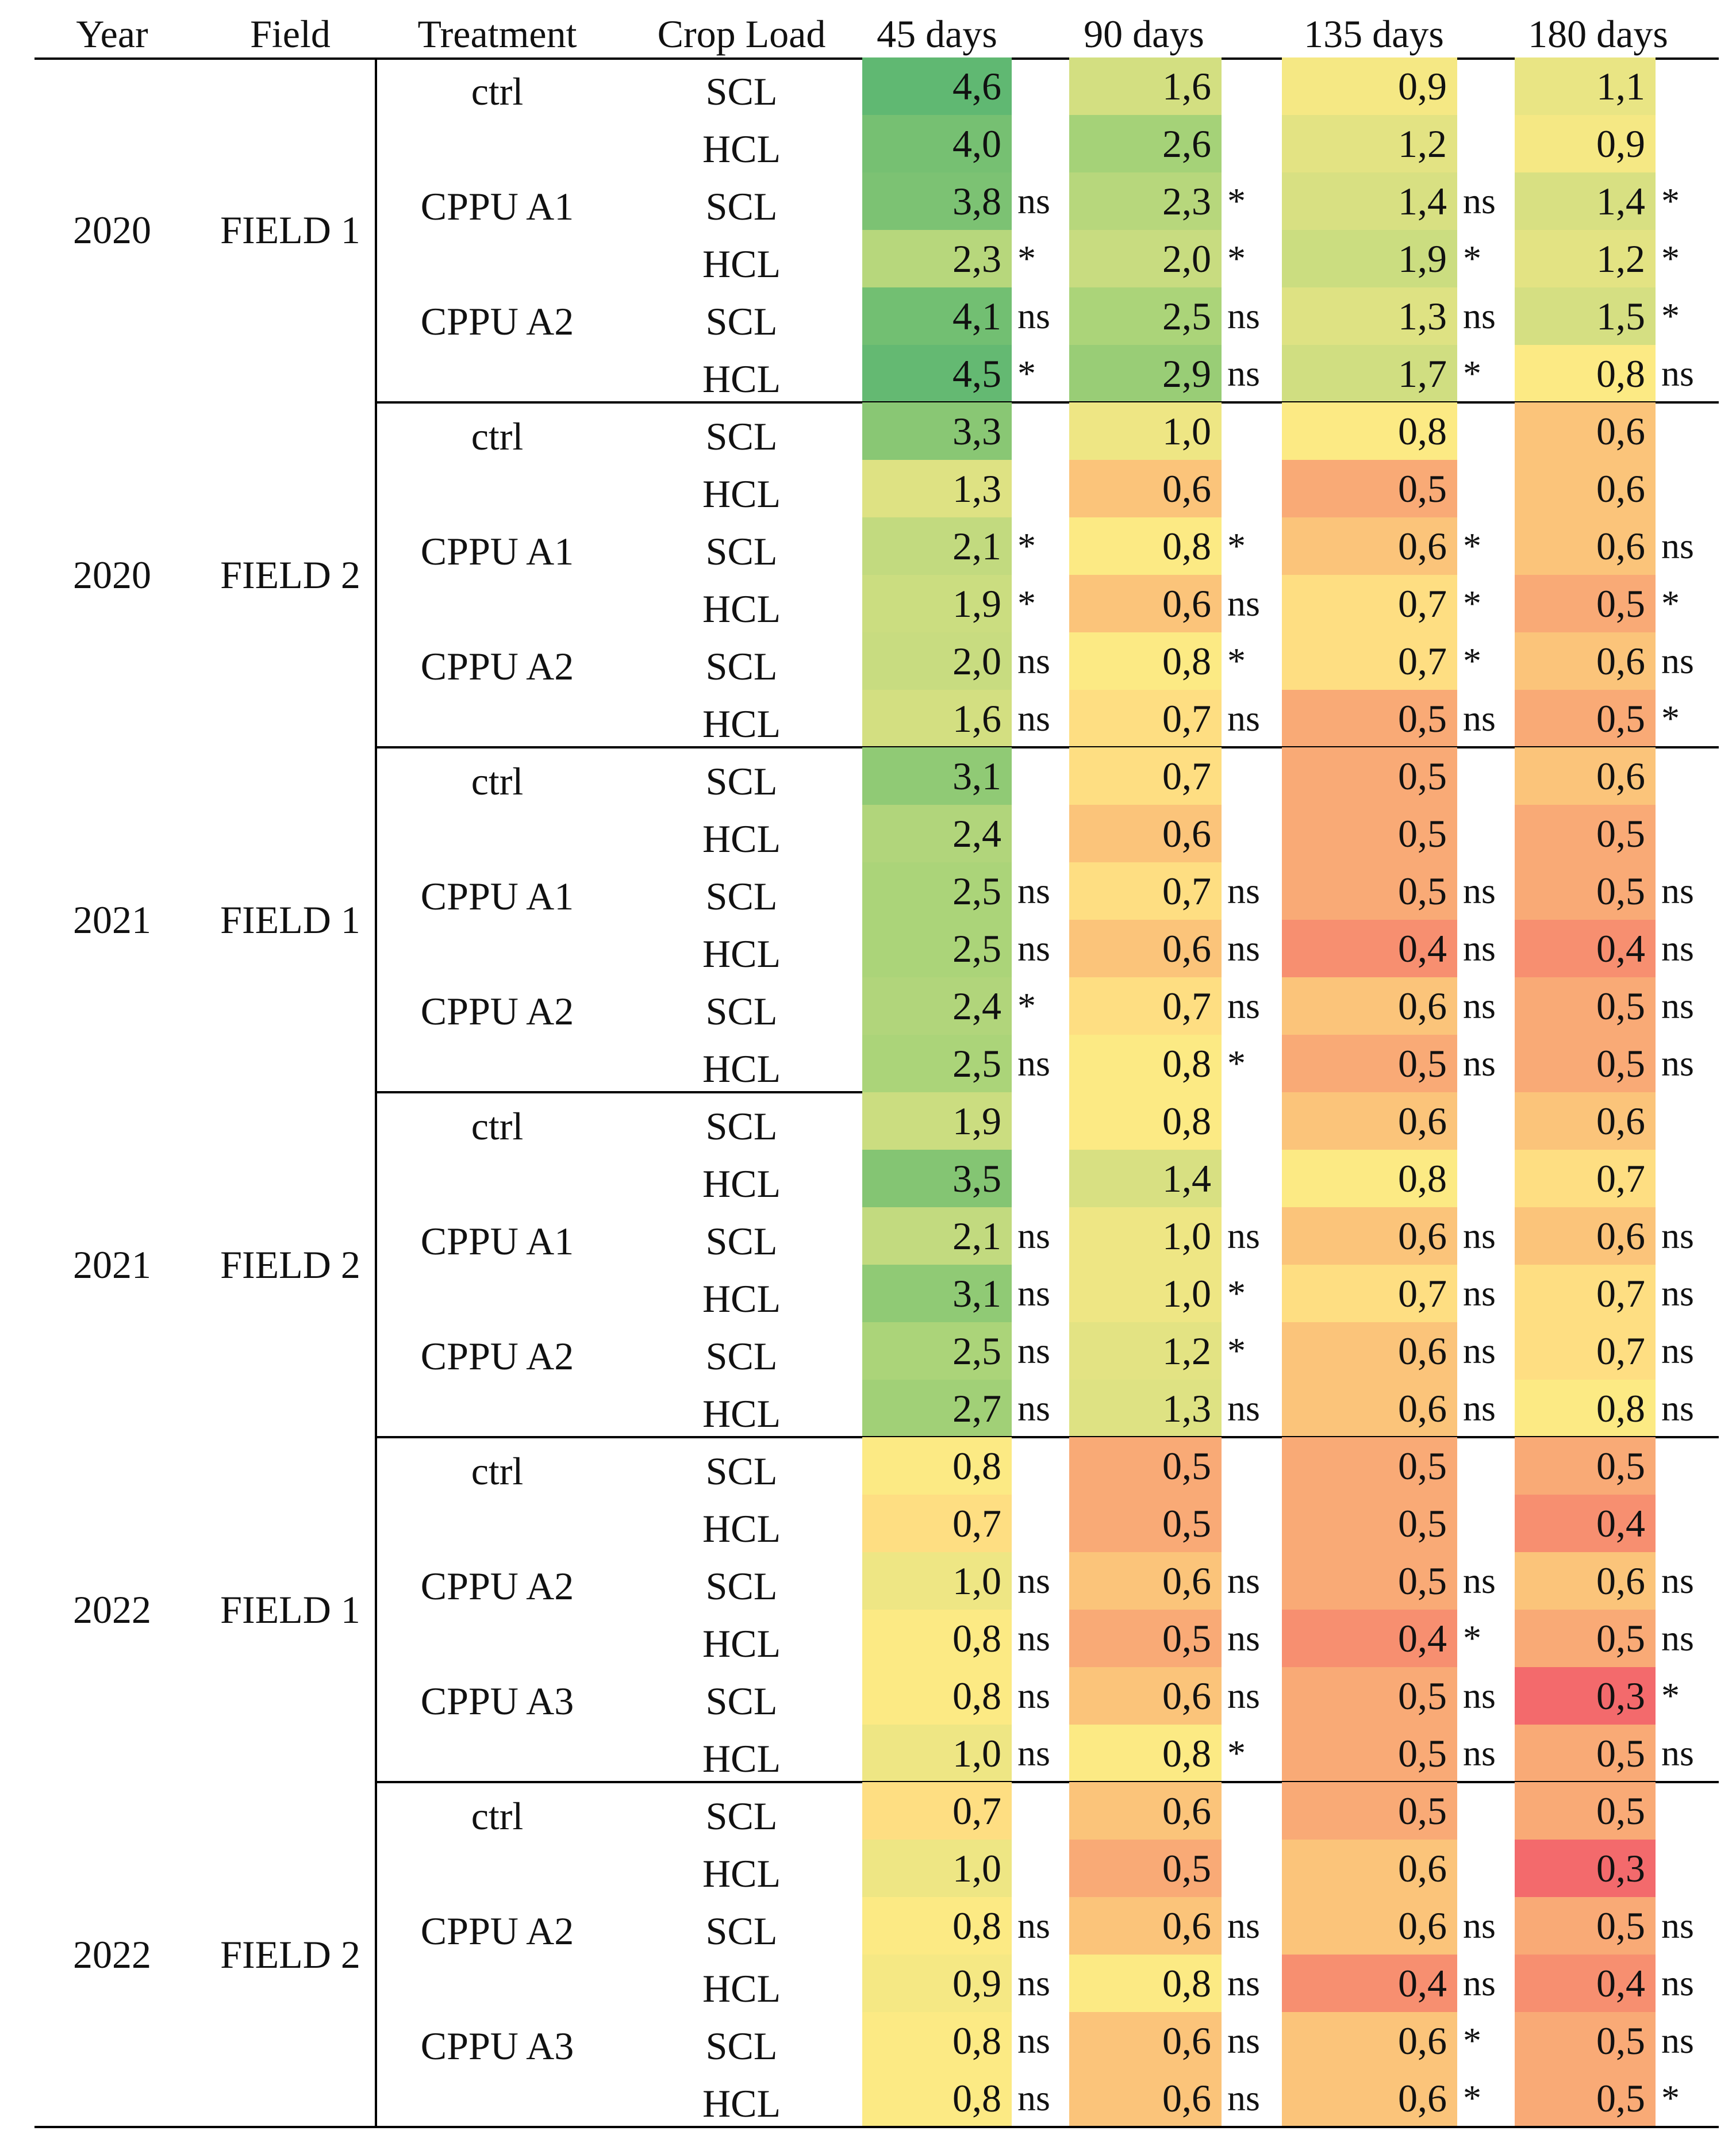  I want to click on header-field: Field, so click(290, 34).